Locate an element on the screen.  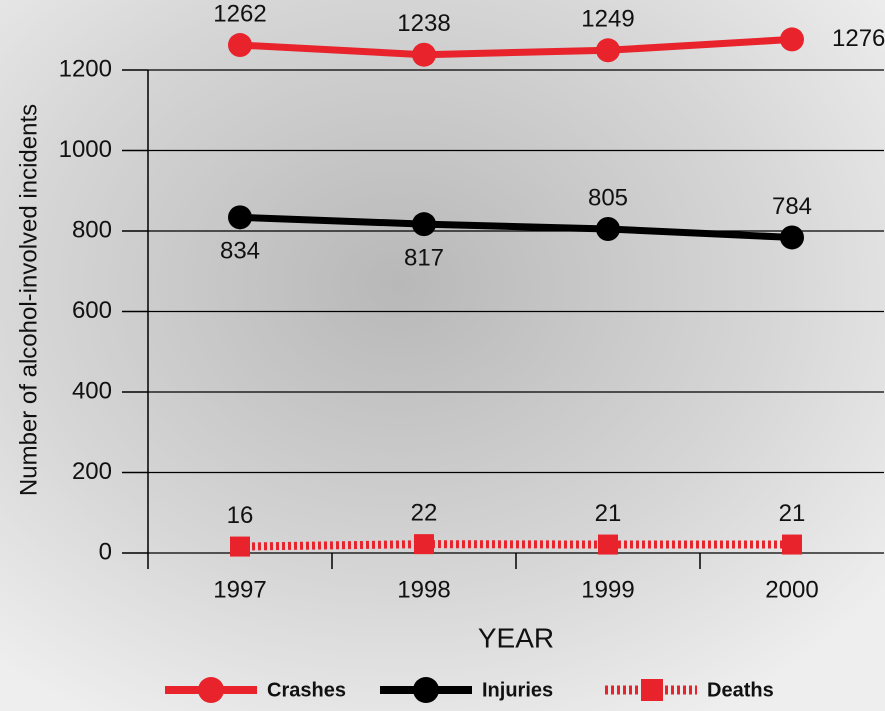
legend-label: Deaths is located at coordinates (740, 690).